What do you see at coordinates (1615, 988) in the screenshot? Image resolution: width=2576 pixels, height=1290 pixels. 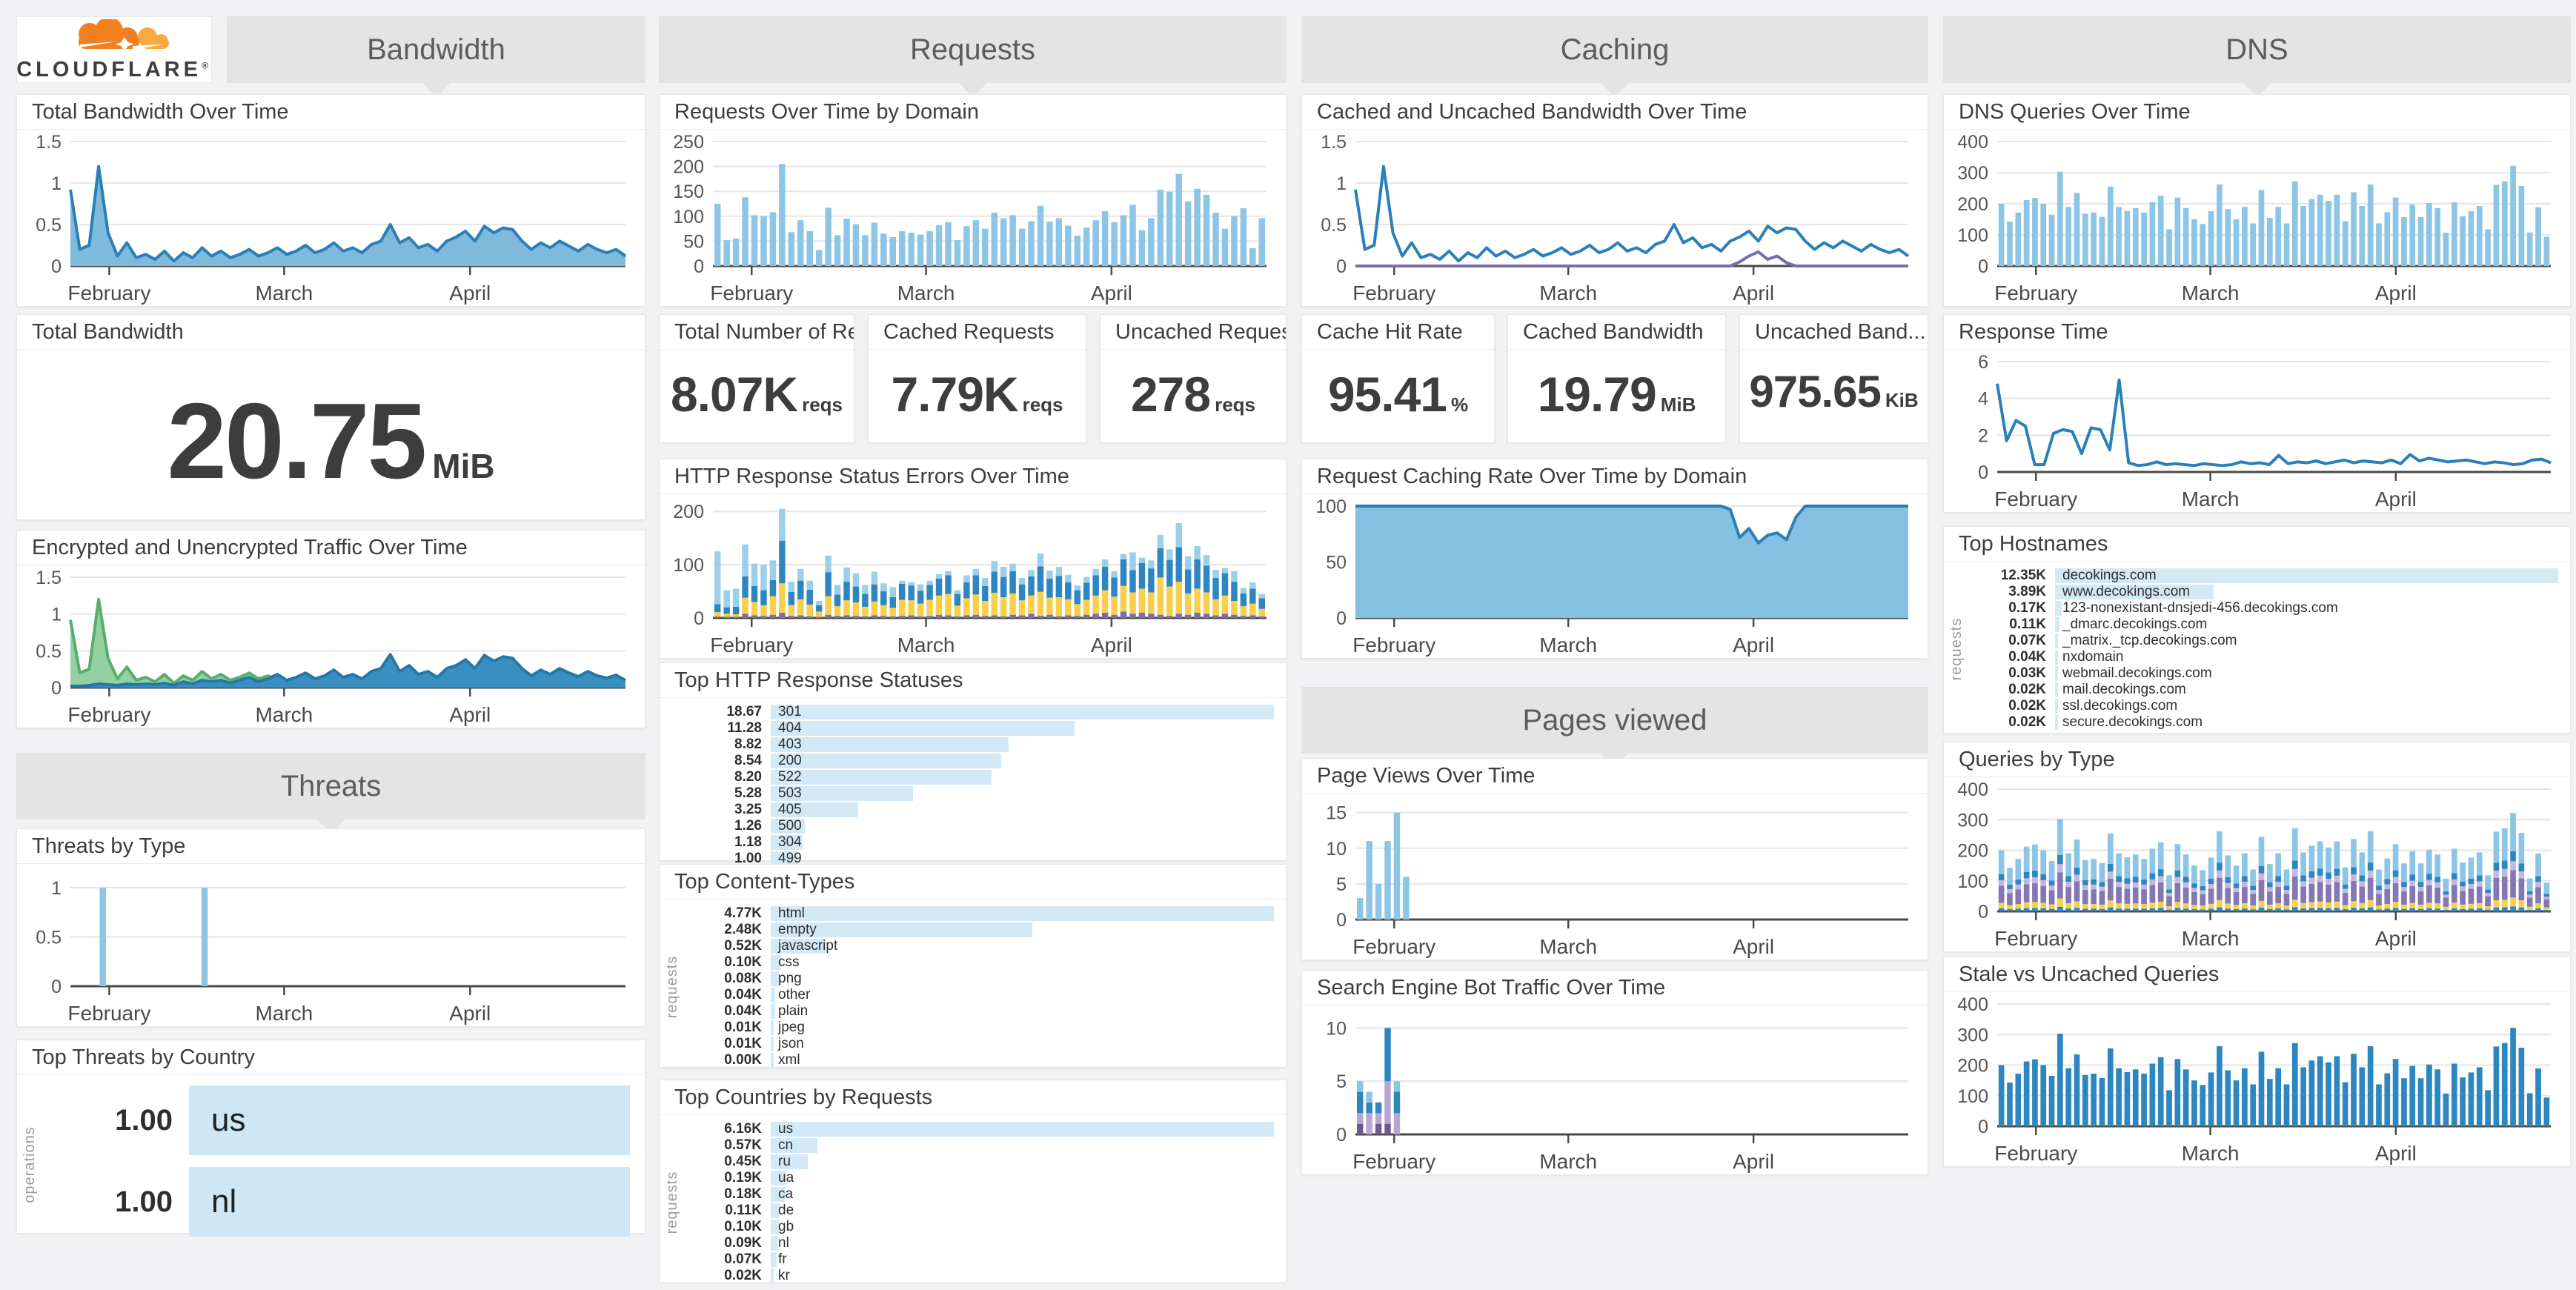 I see `panel-title: Search Engine Bot Traffic Over Time` at bounding box center [1615, 988].